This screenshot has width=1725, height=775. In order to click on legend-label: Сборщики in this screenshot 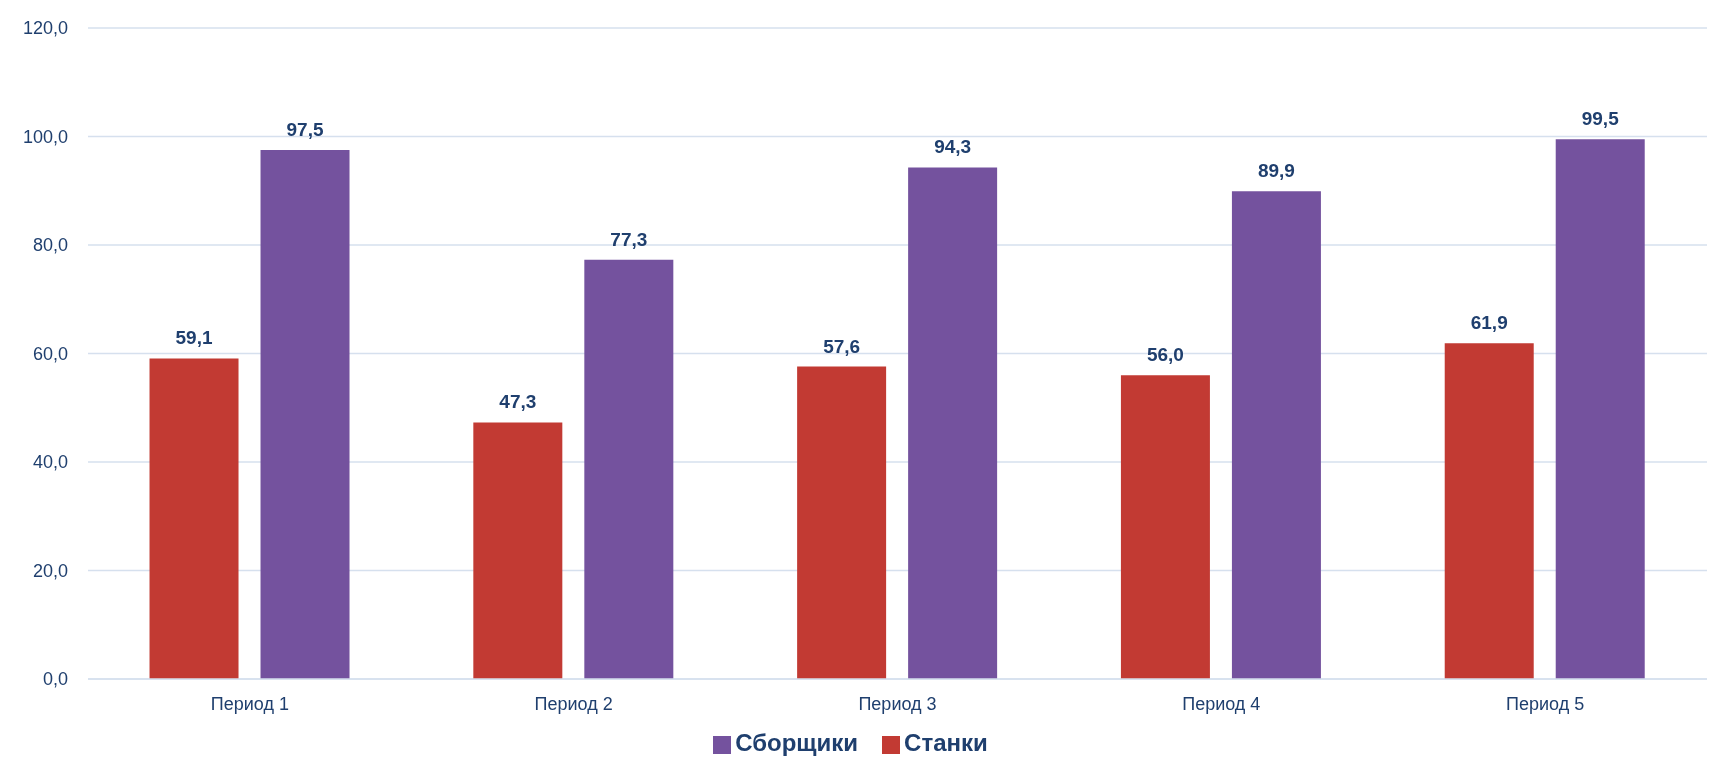, I will do `click(797, 742)`.